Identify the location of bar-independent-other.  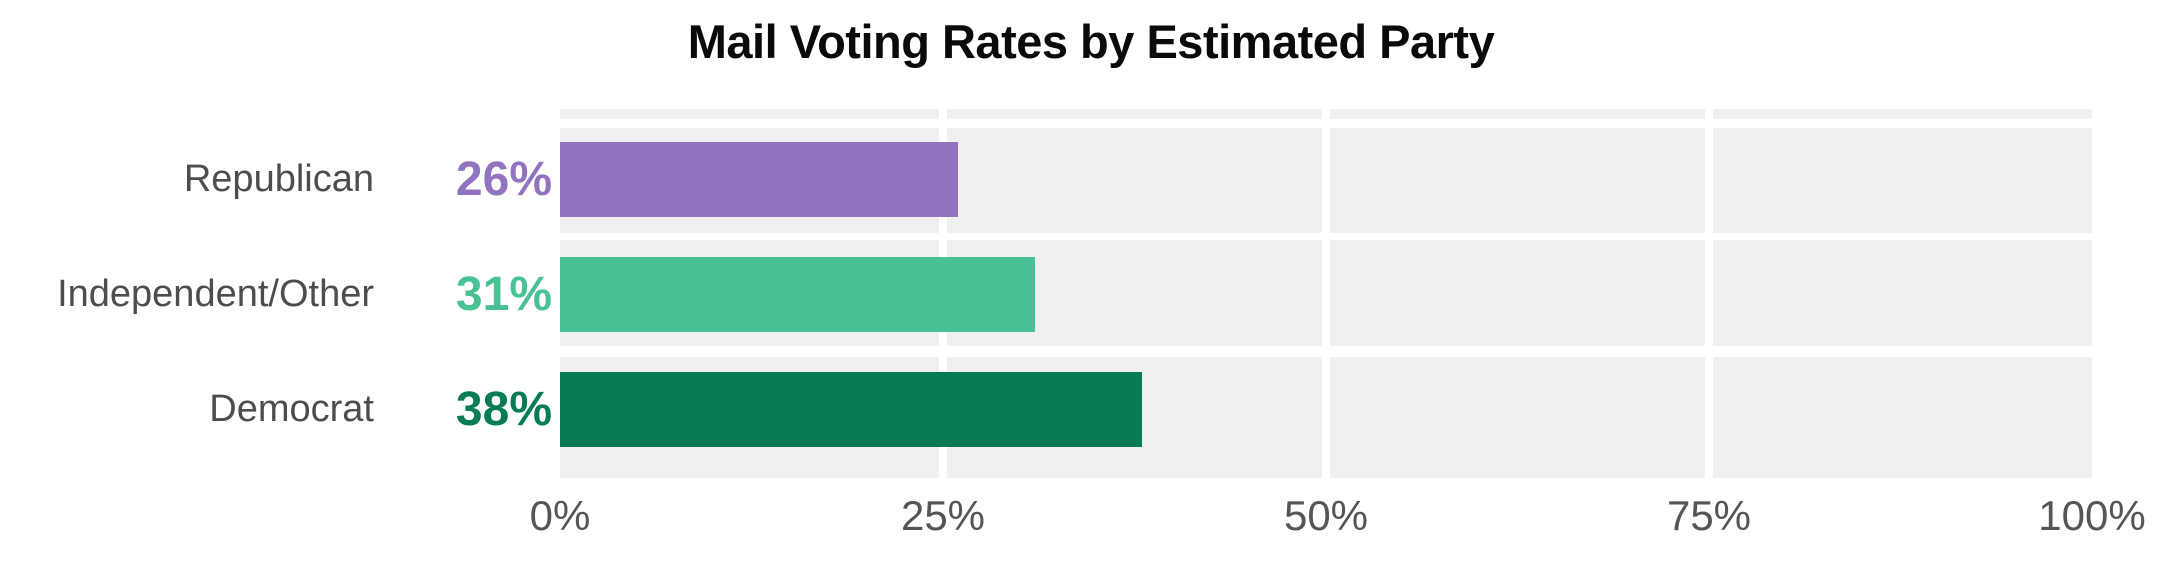
(797, 294).